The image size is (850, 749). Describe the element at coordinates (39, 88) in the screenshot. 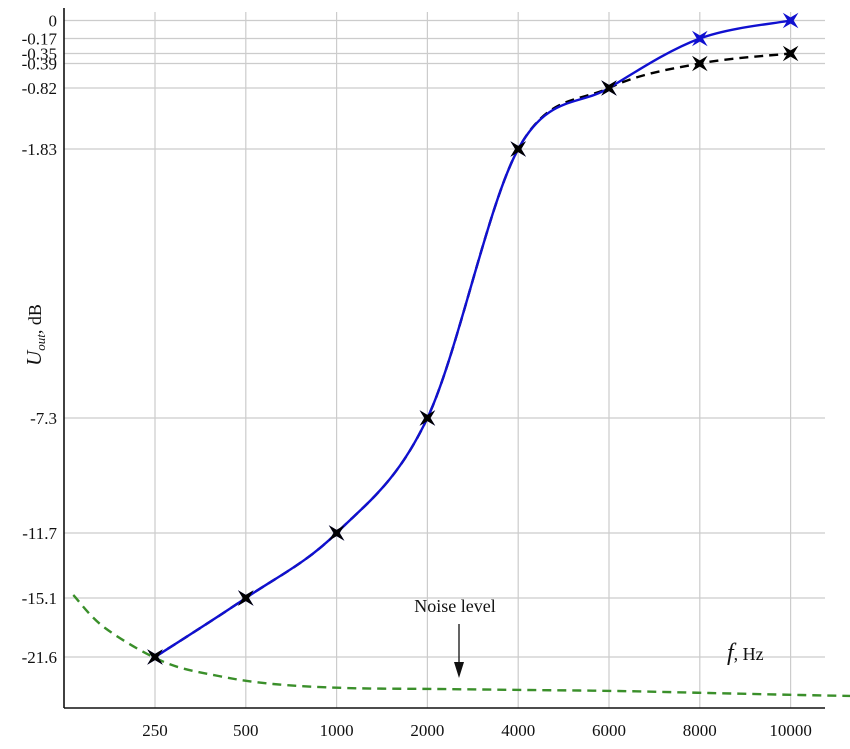

I see `y-tick-label: -0.82` at that location.